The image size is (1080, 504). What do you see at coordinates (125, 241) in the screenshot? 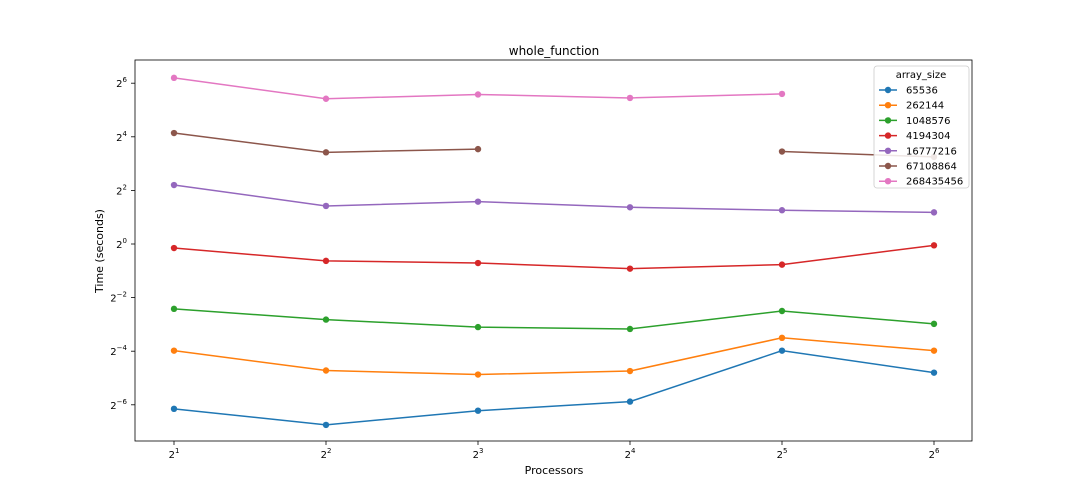
I see `y-tick-label-exponent: 0` at bounding box center [125, 241].